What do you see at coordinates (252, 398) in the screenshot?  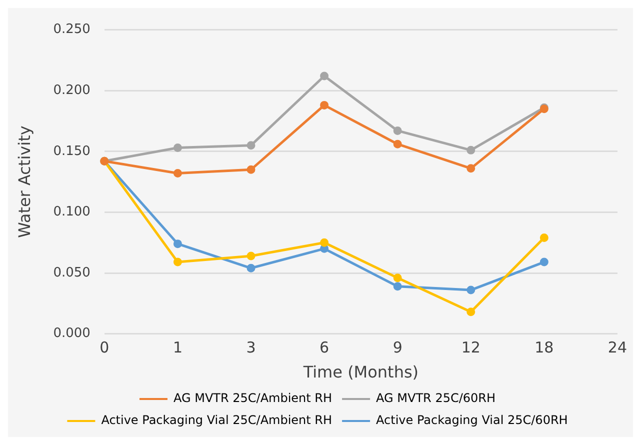 I see `legend-label: AG MVTR 25C/Ambient RH` at bounding box center [252, 398].